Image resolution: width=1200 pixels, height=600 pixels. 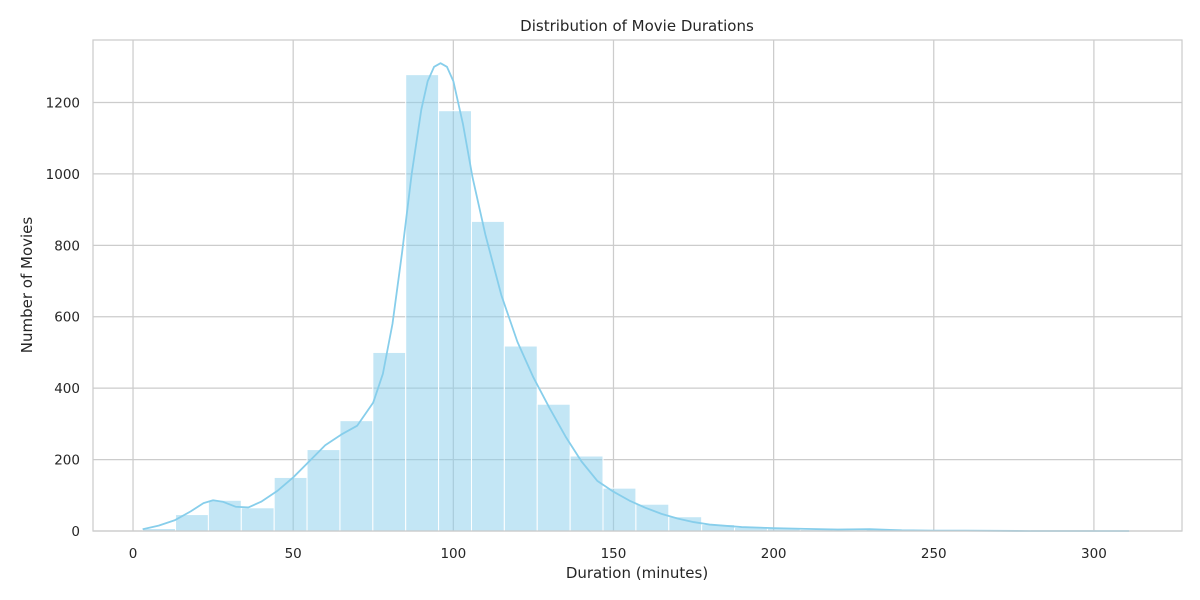 I want to click on x-tick-label: 300, so click(x=1094, y=554).